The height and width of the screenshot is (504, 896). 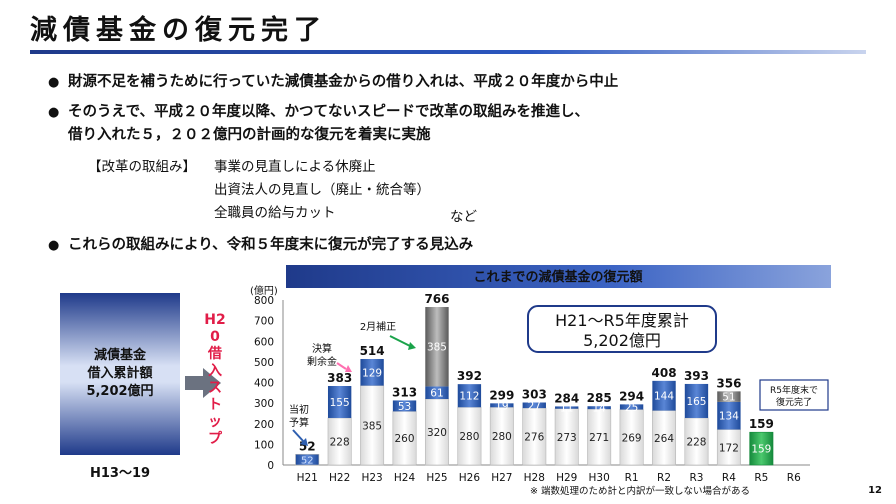 What do you see at coordinates (534, 406) in the screenshot?
I see `bar-value-label: 27` at bounding box center [534, 406].